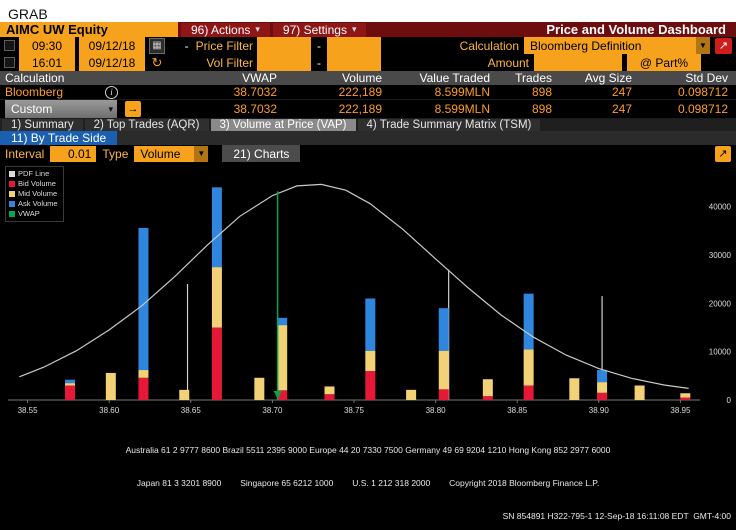  Describe the element at coordinates (636, 29) in the screenshot. I see `page-title: Price and Volume Dashboard` at that location.